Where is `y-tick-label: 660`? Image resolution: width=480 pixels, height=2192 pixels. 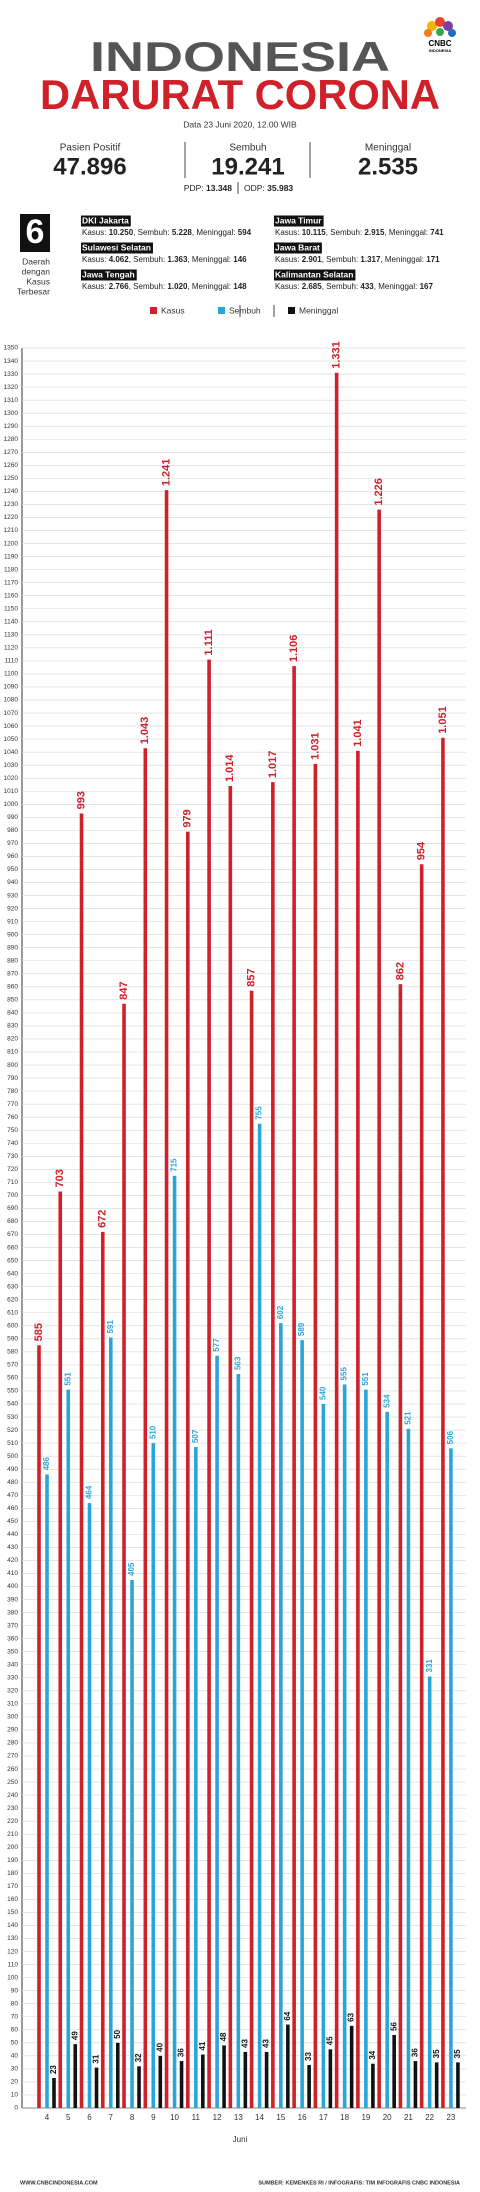
y-tick-label: 660 is located at coordinates (12, 1247).